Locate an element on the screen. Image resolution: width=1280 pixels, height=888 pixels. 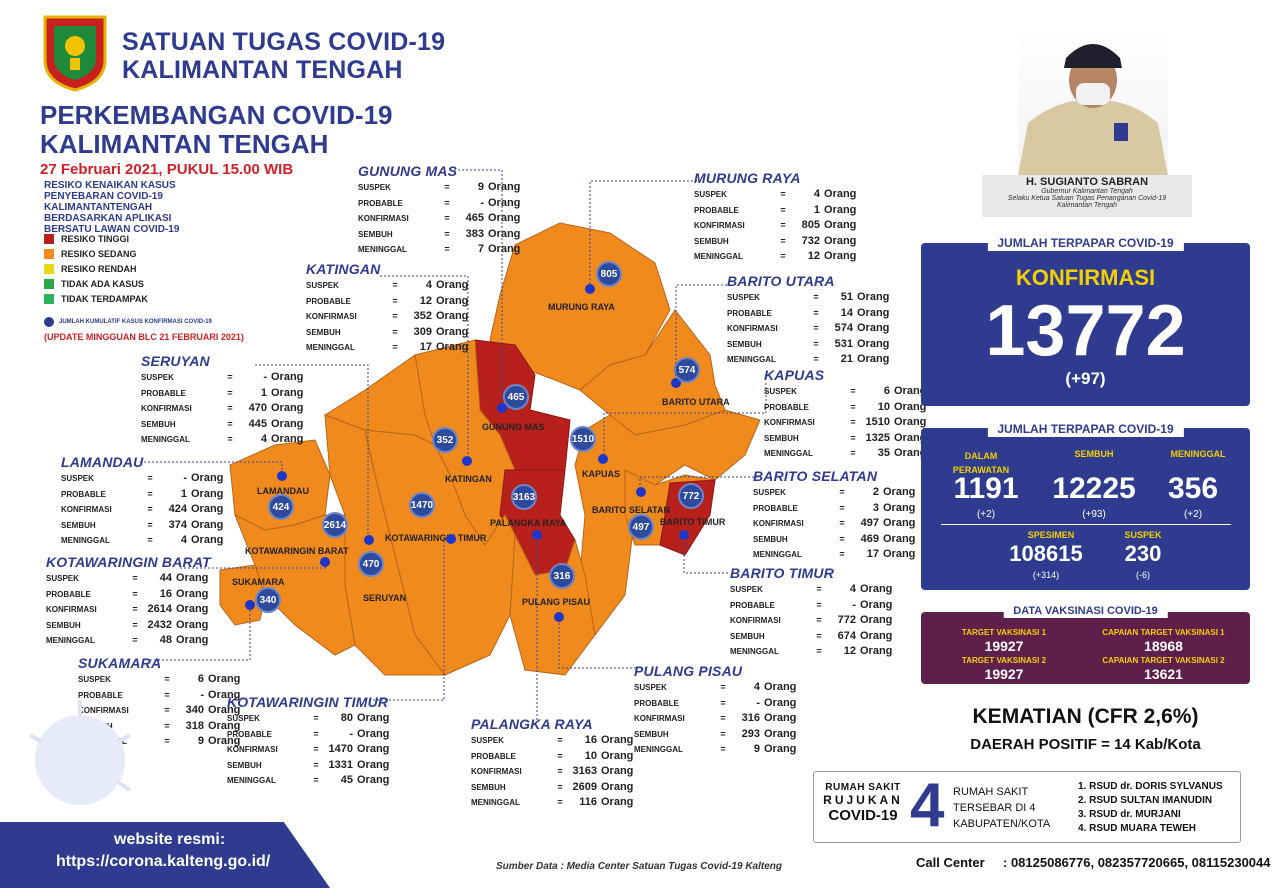
org-title: SATUAN TUGAS COVID-19 KALIMANTAN TENGAH is located at coordinates (283, 56).